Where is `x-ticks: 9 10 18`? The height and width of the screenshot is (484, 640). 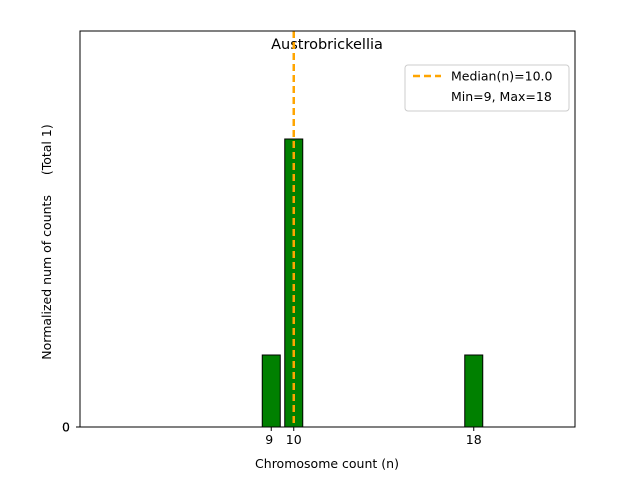
x-ticks: 9 10 18 is located at coordinates (373, 437).